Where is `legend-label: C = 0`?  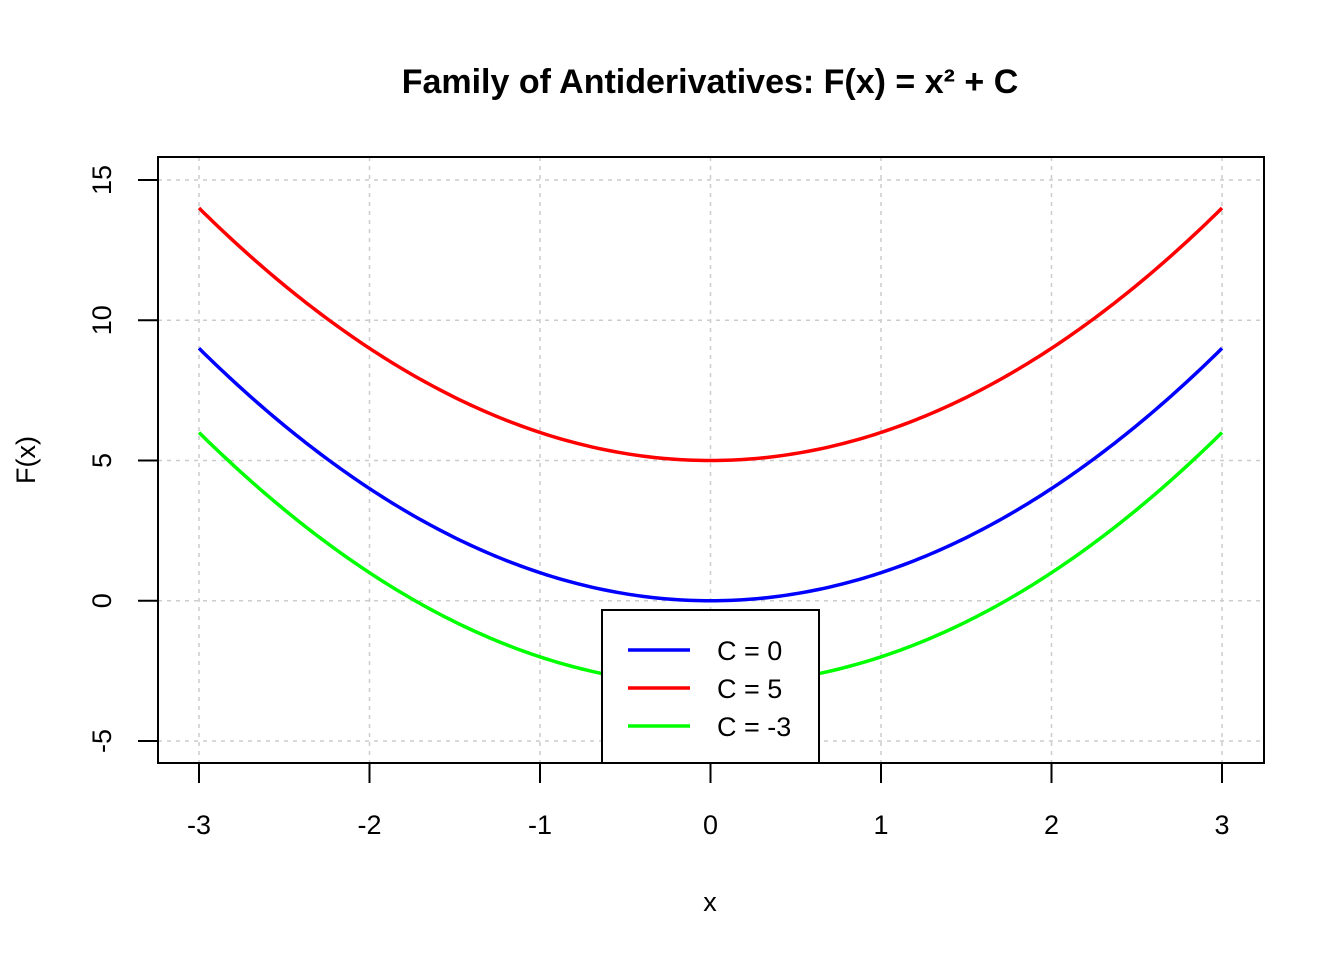 legend-label: C = 0 is located at coordinates (749, 651).